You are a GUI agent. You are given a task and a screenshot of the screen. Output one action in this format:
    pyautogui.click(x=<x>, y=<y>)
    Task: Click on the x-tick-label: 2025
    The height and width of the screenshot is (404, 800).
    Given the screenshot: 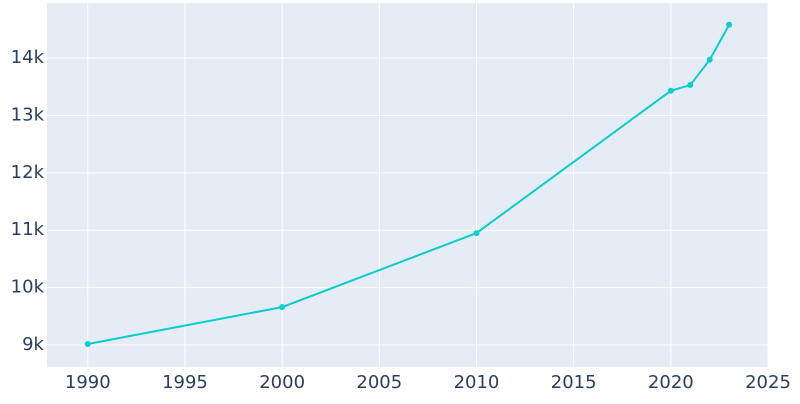 What is the action you would take?
    pyautogui.click(x=768, y=382)
    